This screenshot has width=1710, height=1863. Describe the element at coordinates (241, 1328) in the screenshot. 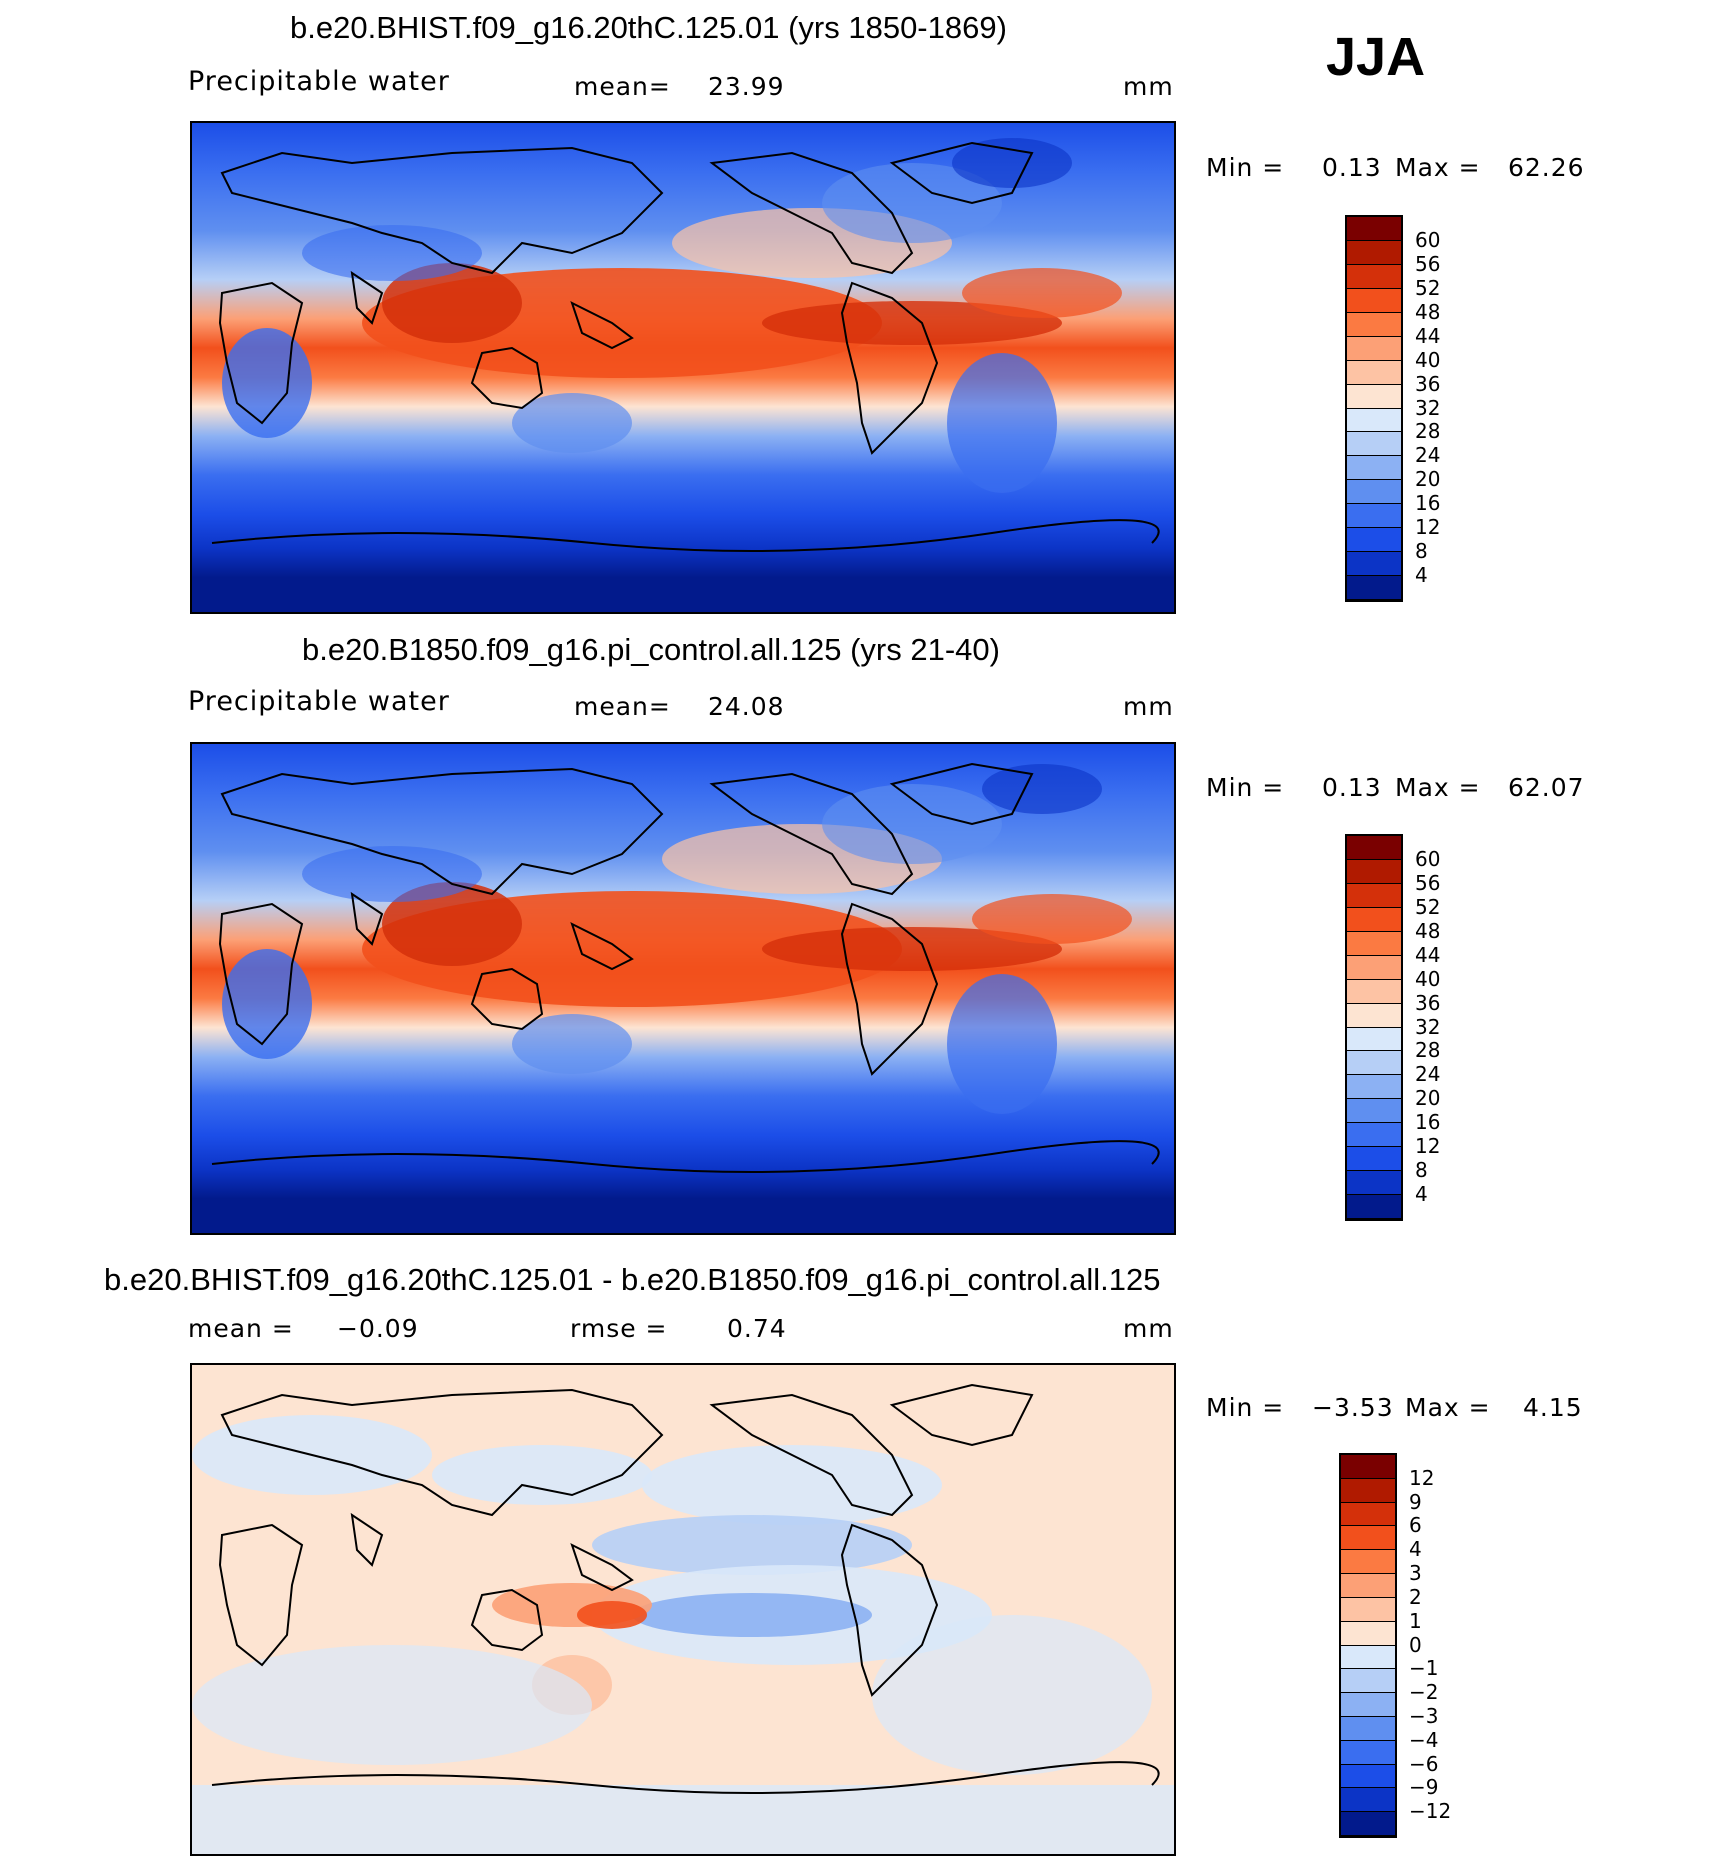

I see `panel-3-mean-label: mean =` at that location.